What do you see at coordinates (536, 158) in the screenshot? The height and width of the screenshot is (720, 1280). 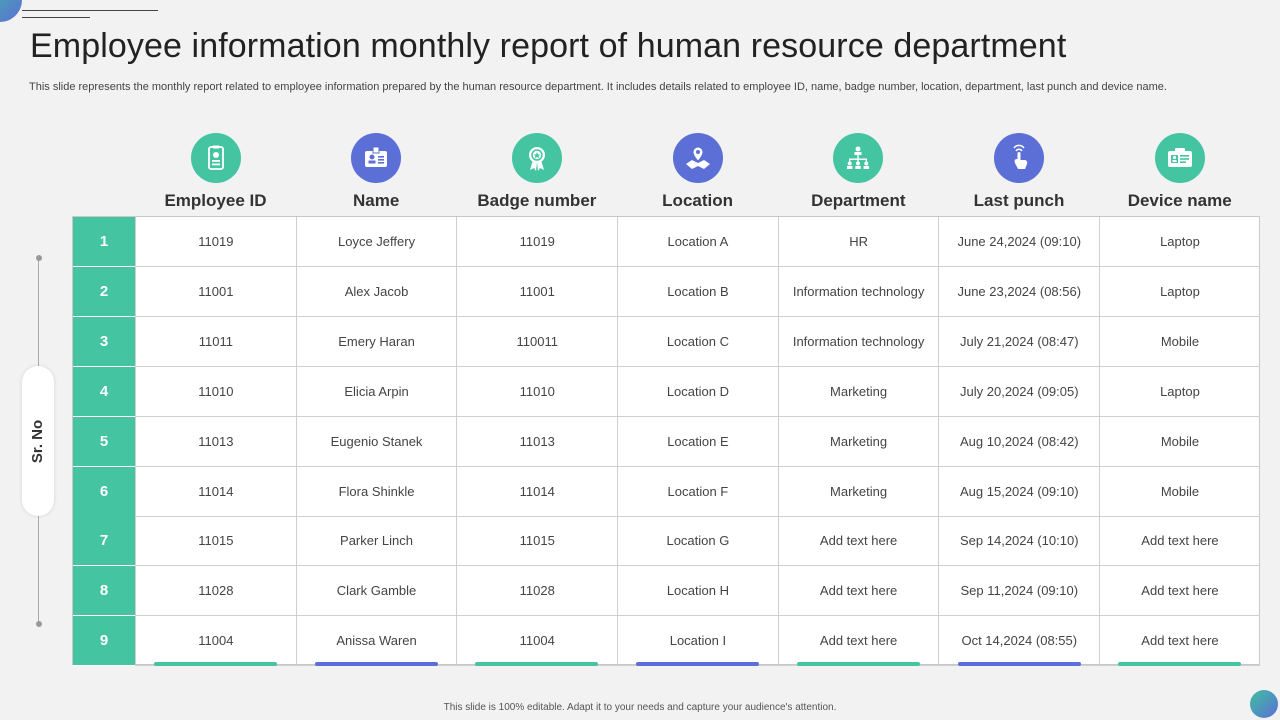 I see `award-badge-icon` at bounding box center [536, 158].